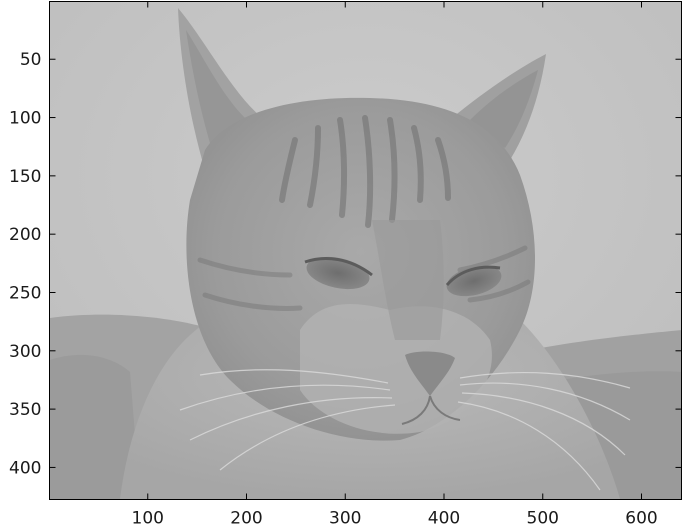 The image size is (684, 531). I want to click on y-tick-label: 400, so click(25, 468).